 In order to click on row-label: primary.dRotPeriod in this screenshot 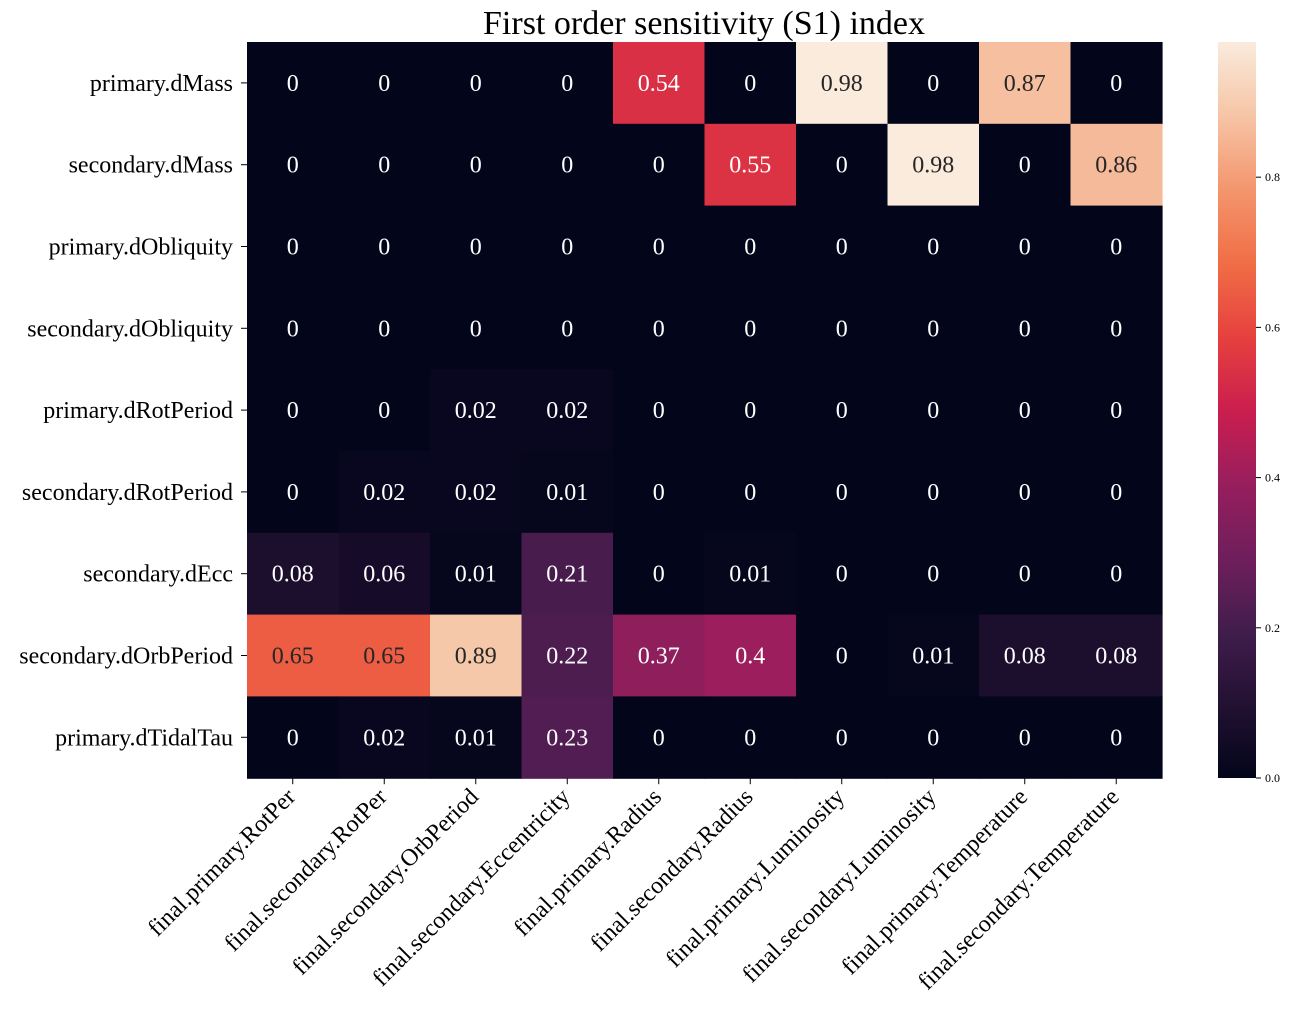, I will do `click(138, 411)`.